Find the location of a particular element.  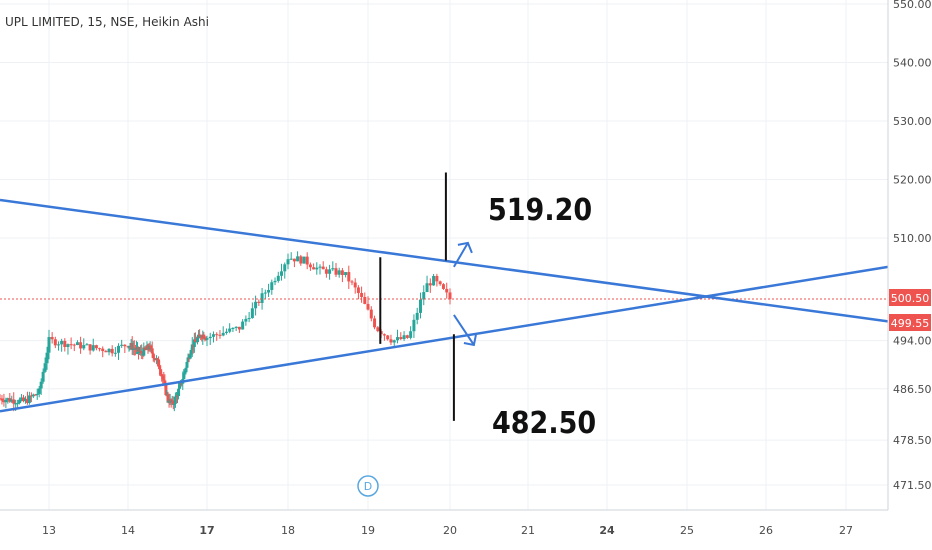

y-tick-label-6: 486.50 is located at coordinates (912, 389).